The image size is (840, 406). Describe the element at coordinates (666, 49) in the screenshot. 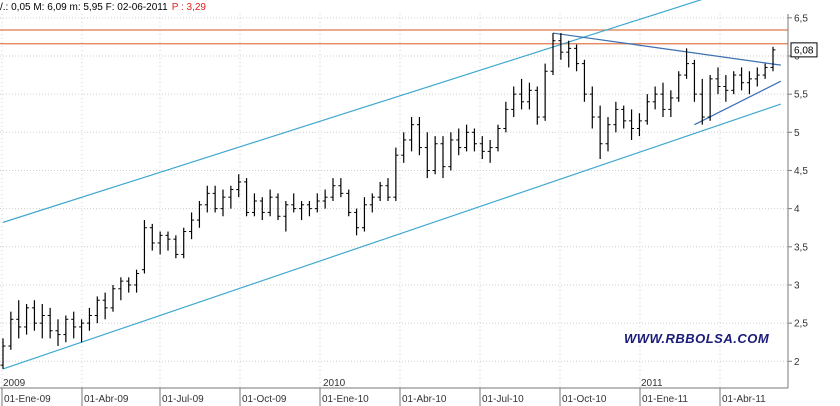

I see `triangle-upper` at that location.